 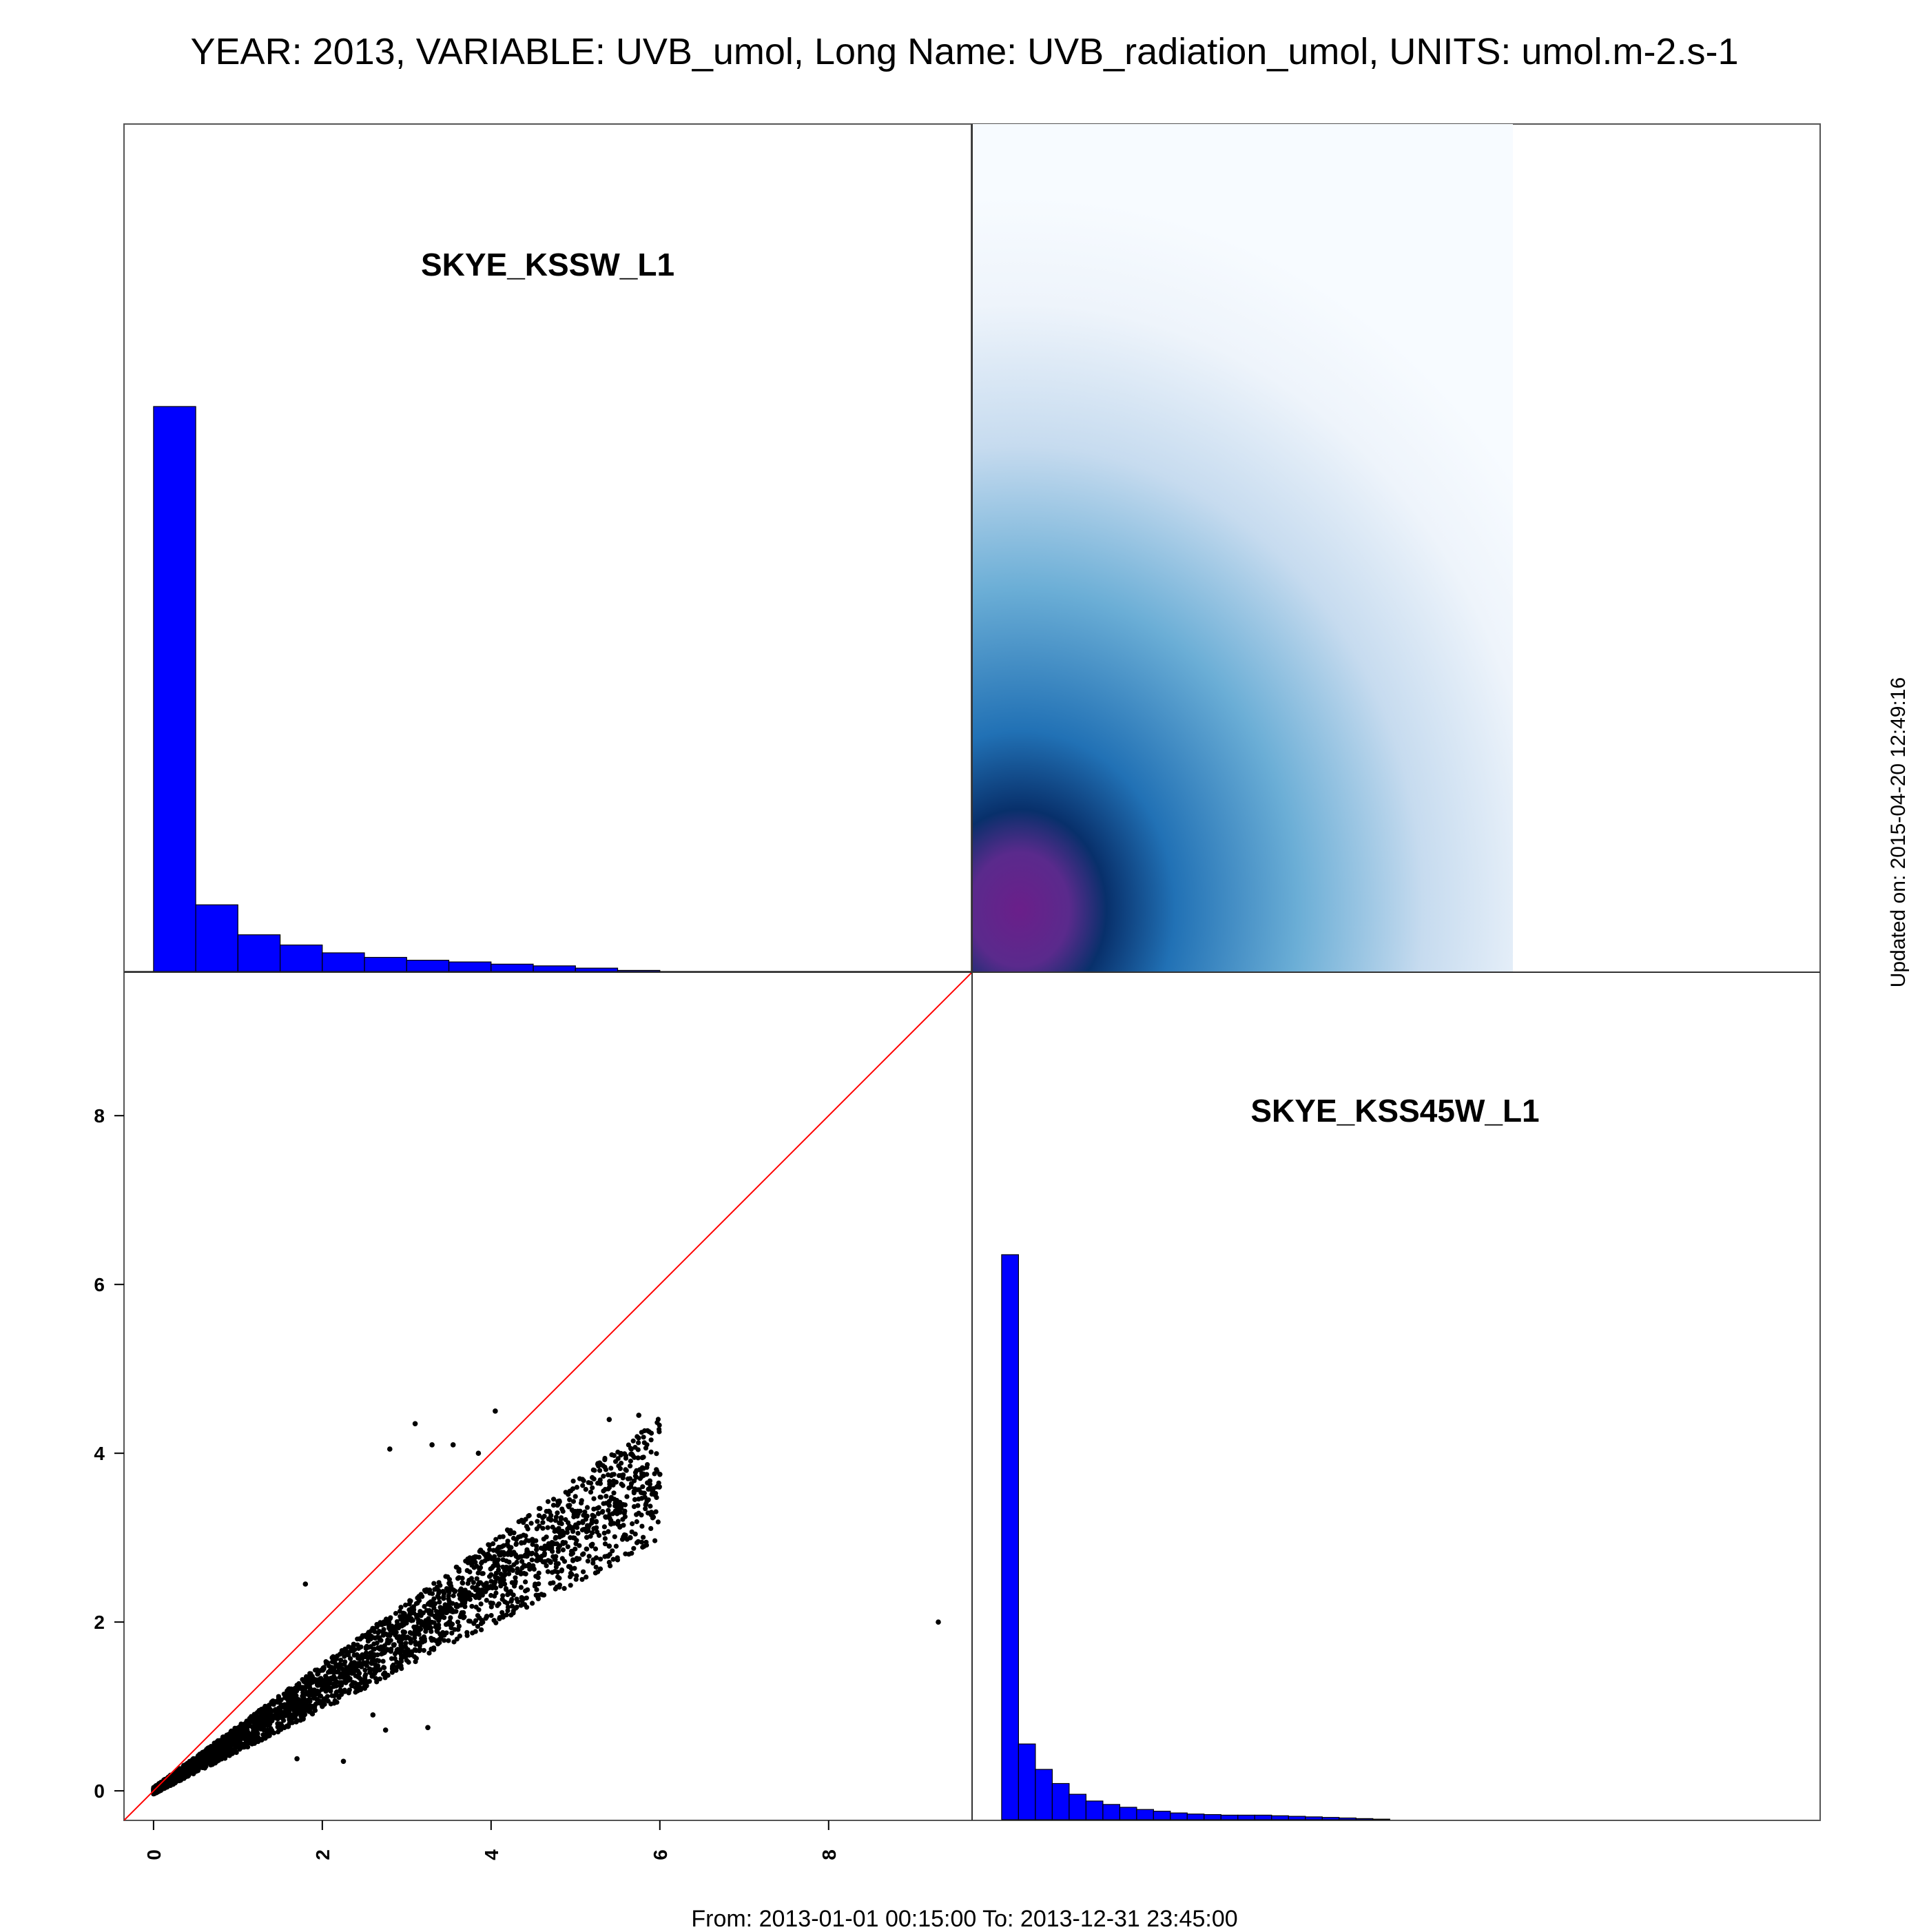 I want to click on x-tick-label: 2, so click(x=322, y=1854).